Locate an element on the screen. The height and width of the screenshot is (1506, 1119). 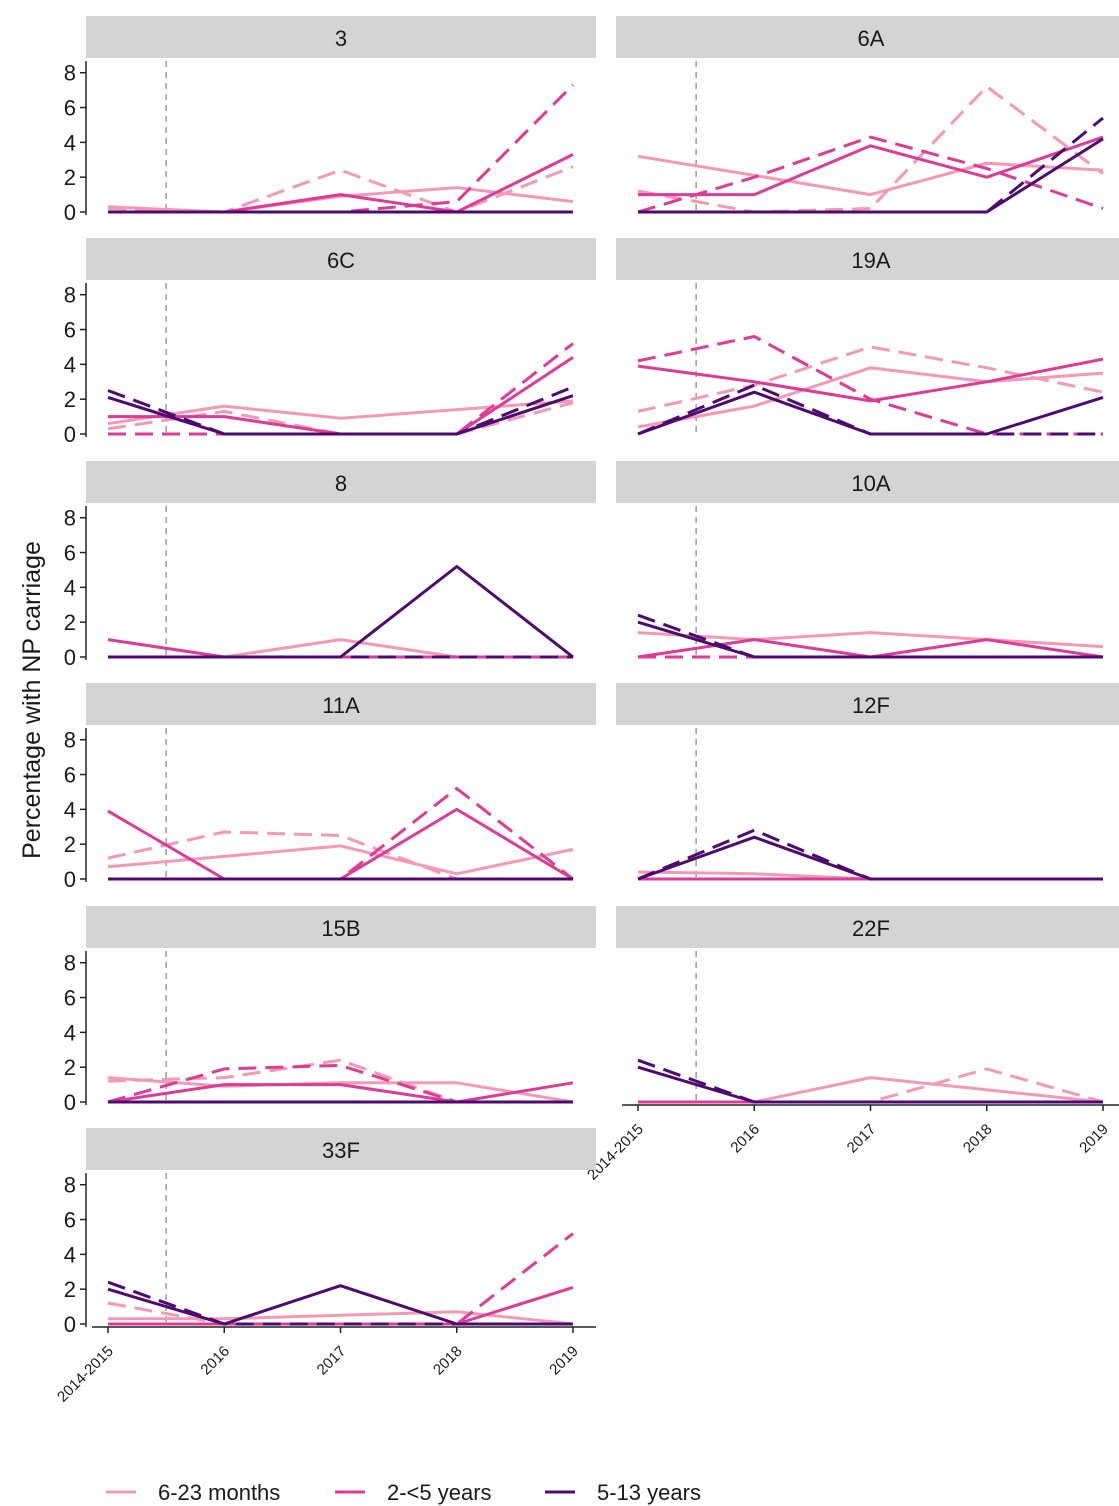
series-observed-5-13-years-10a is located at coordinates (870, 639).